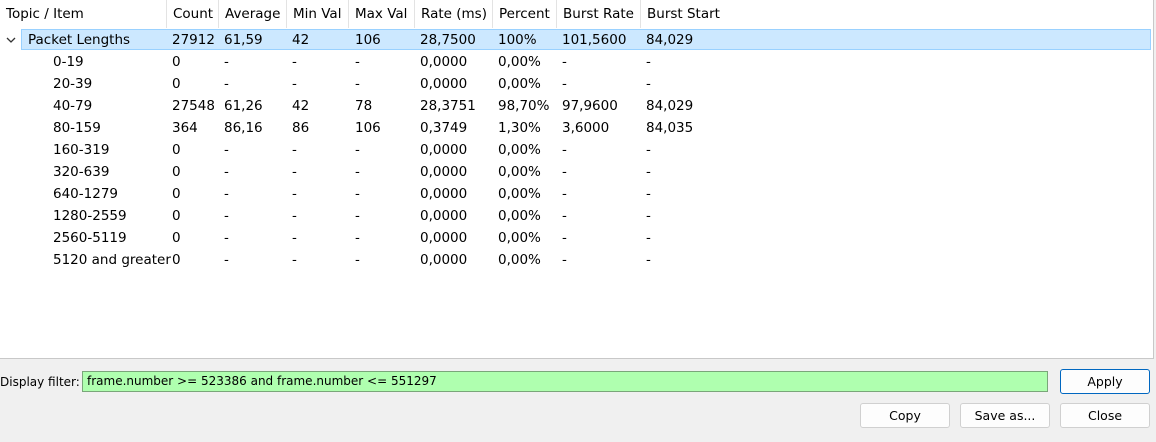 The height and width of the screenshot is (442, 1156). I want to click on display-filter-label: Display filter:, so click(40, 382).